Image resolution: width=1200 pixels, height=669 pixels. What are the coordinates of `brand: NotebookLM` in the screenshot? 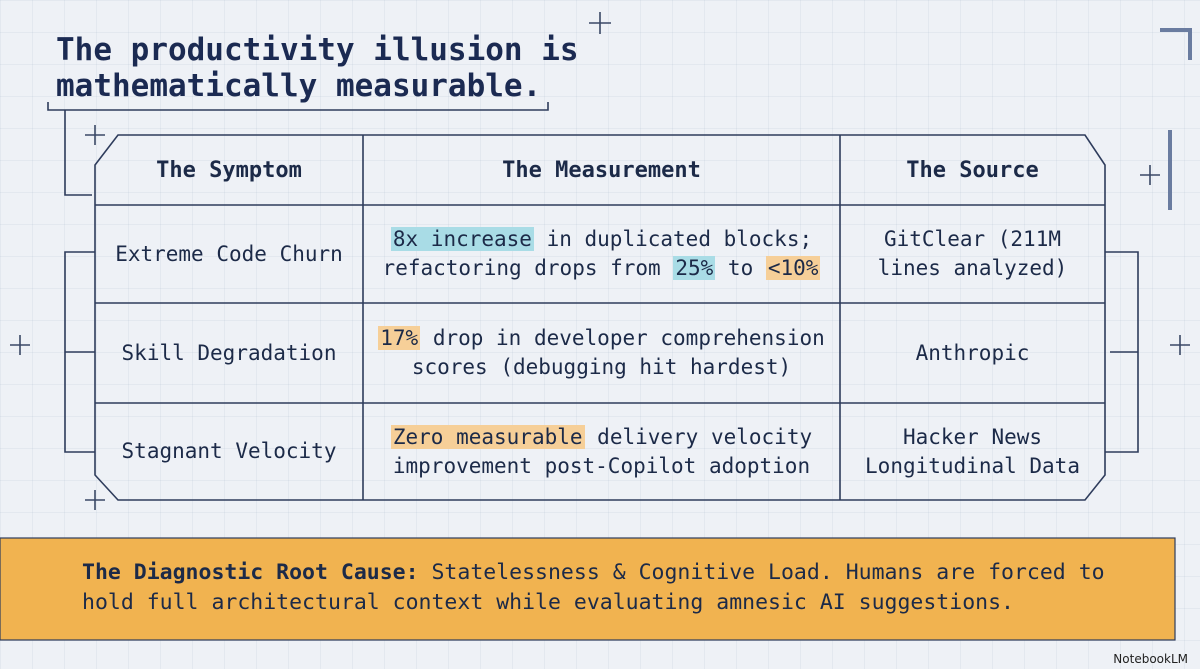 It's located at (1150, 659).